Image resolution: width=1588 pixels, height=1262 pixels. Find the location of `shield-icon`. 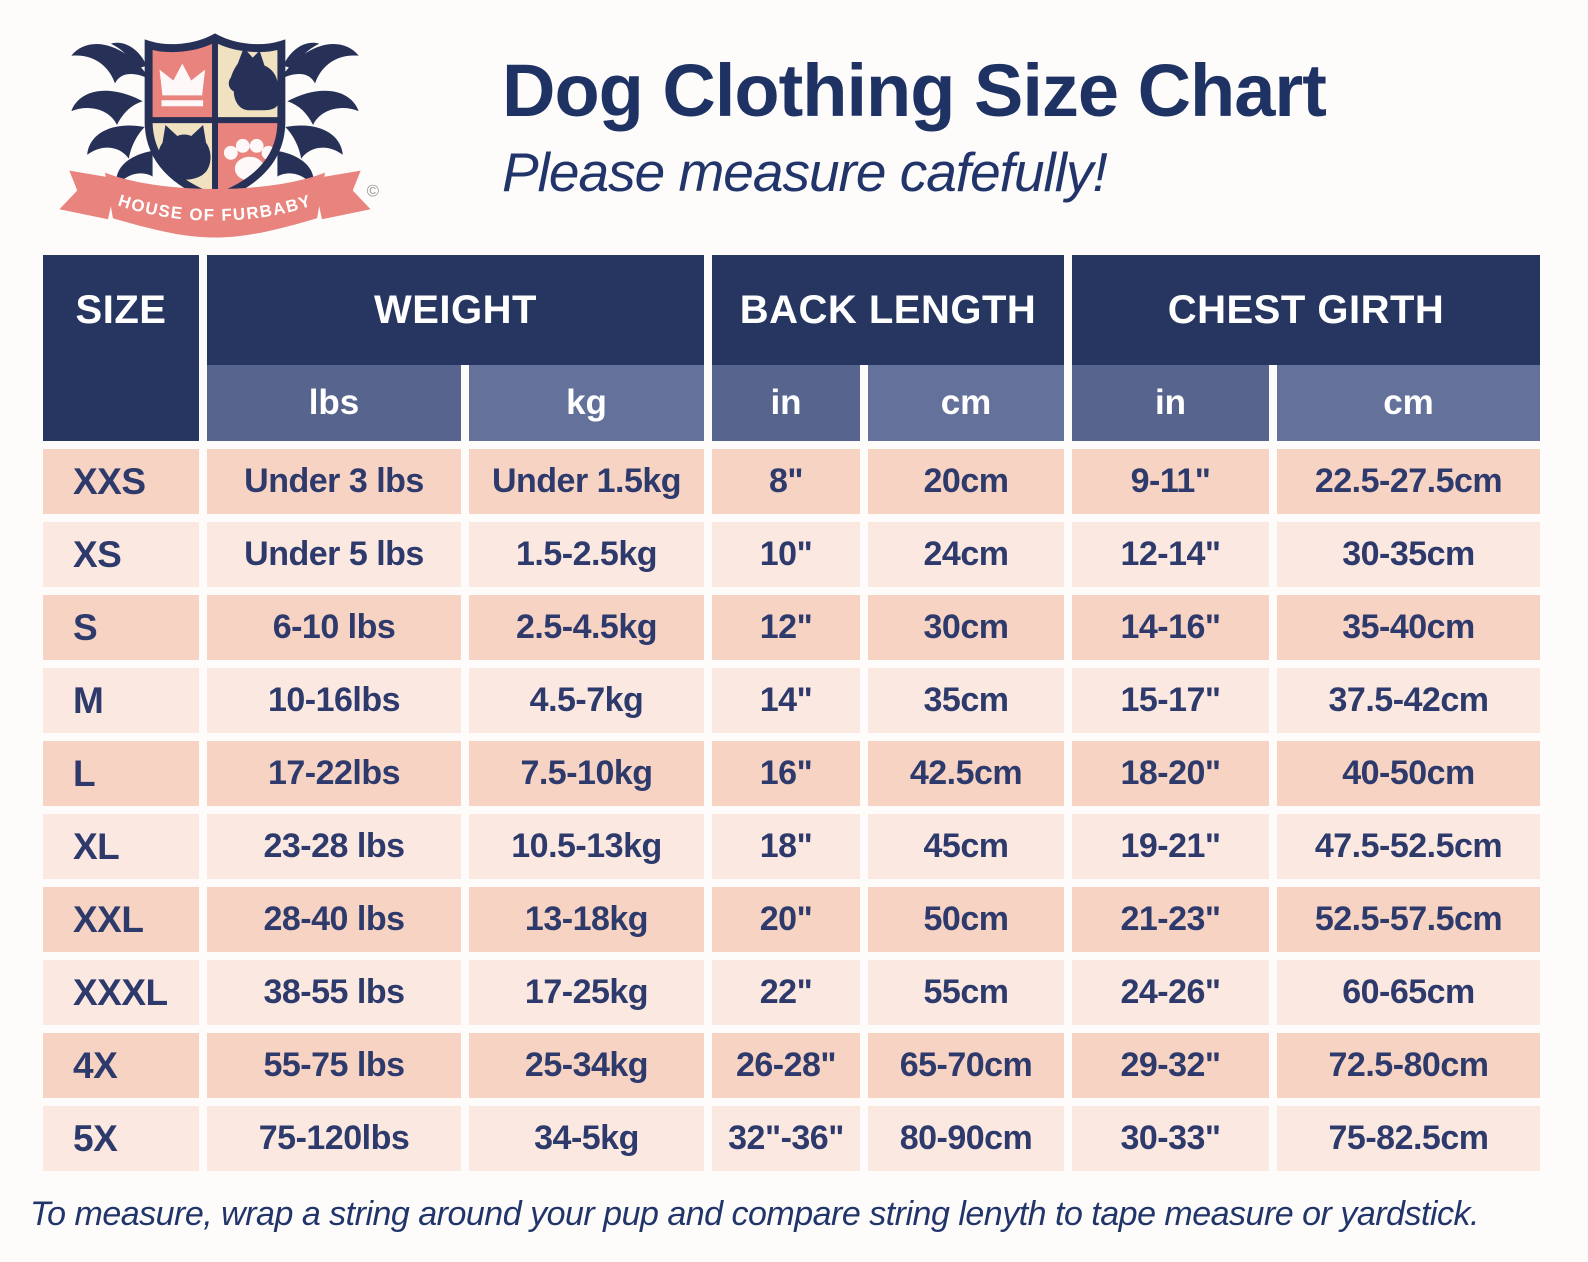

shield-icon is located at coordinates (215, 118).